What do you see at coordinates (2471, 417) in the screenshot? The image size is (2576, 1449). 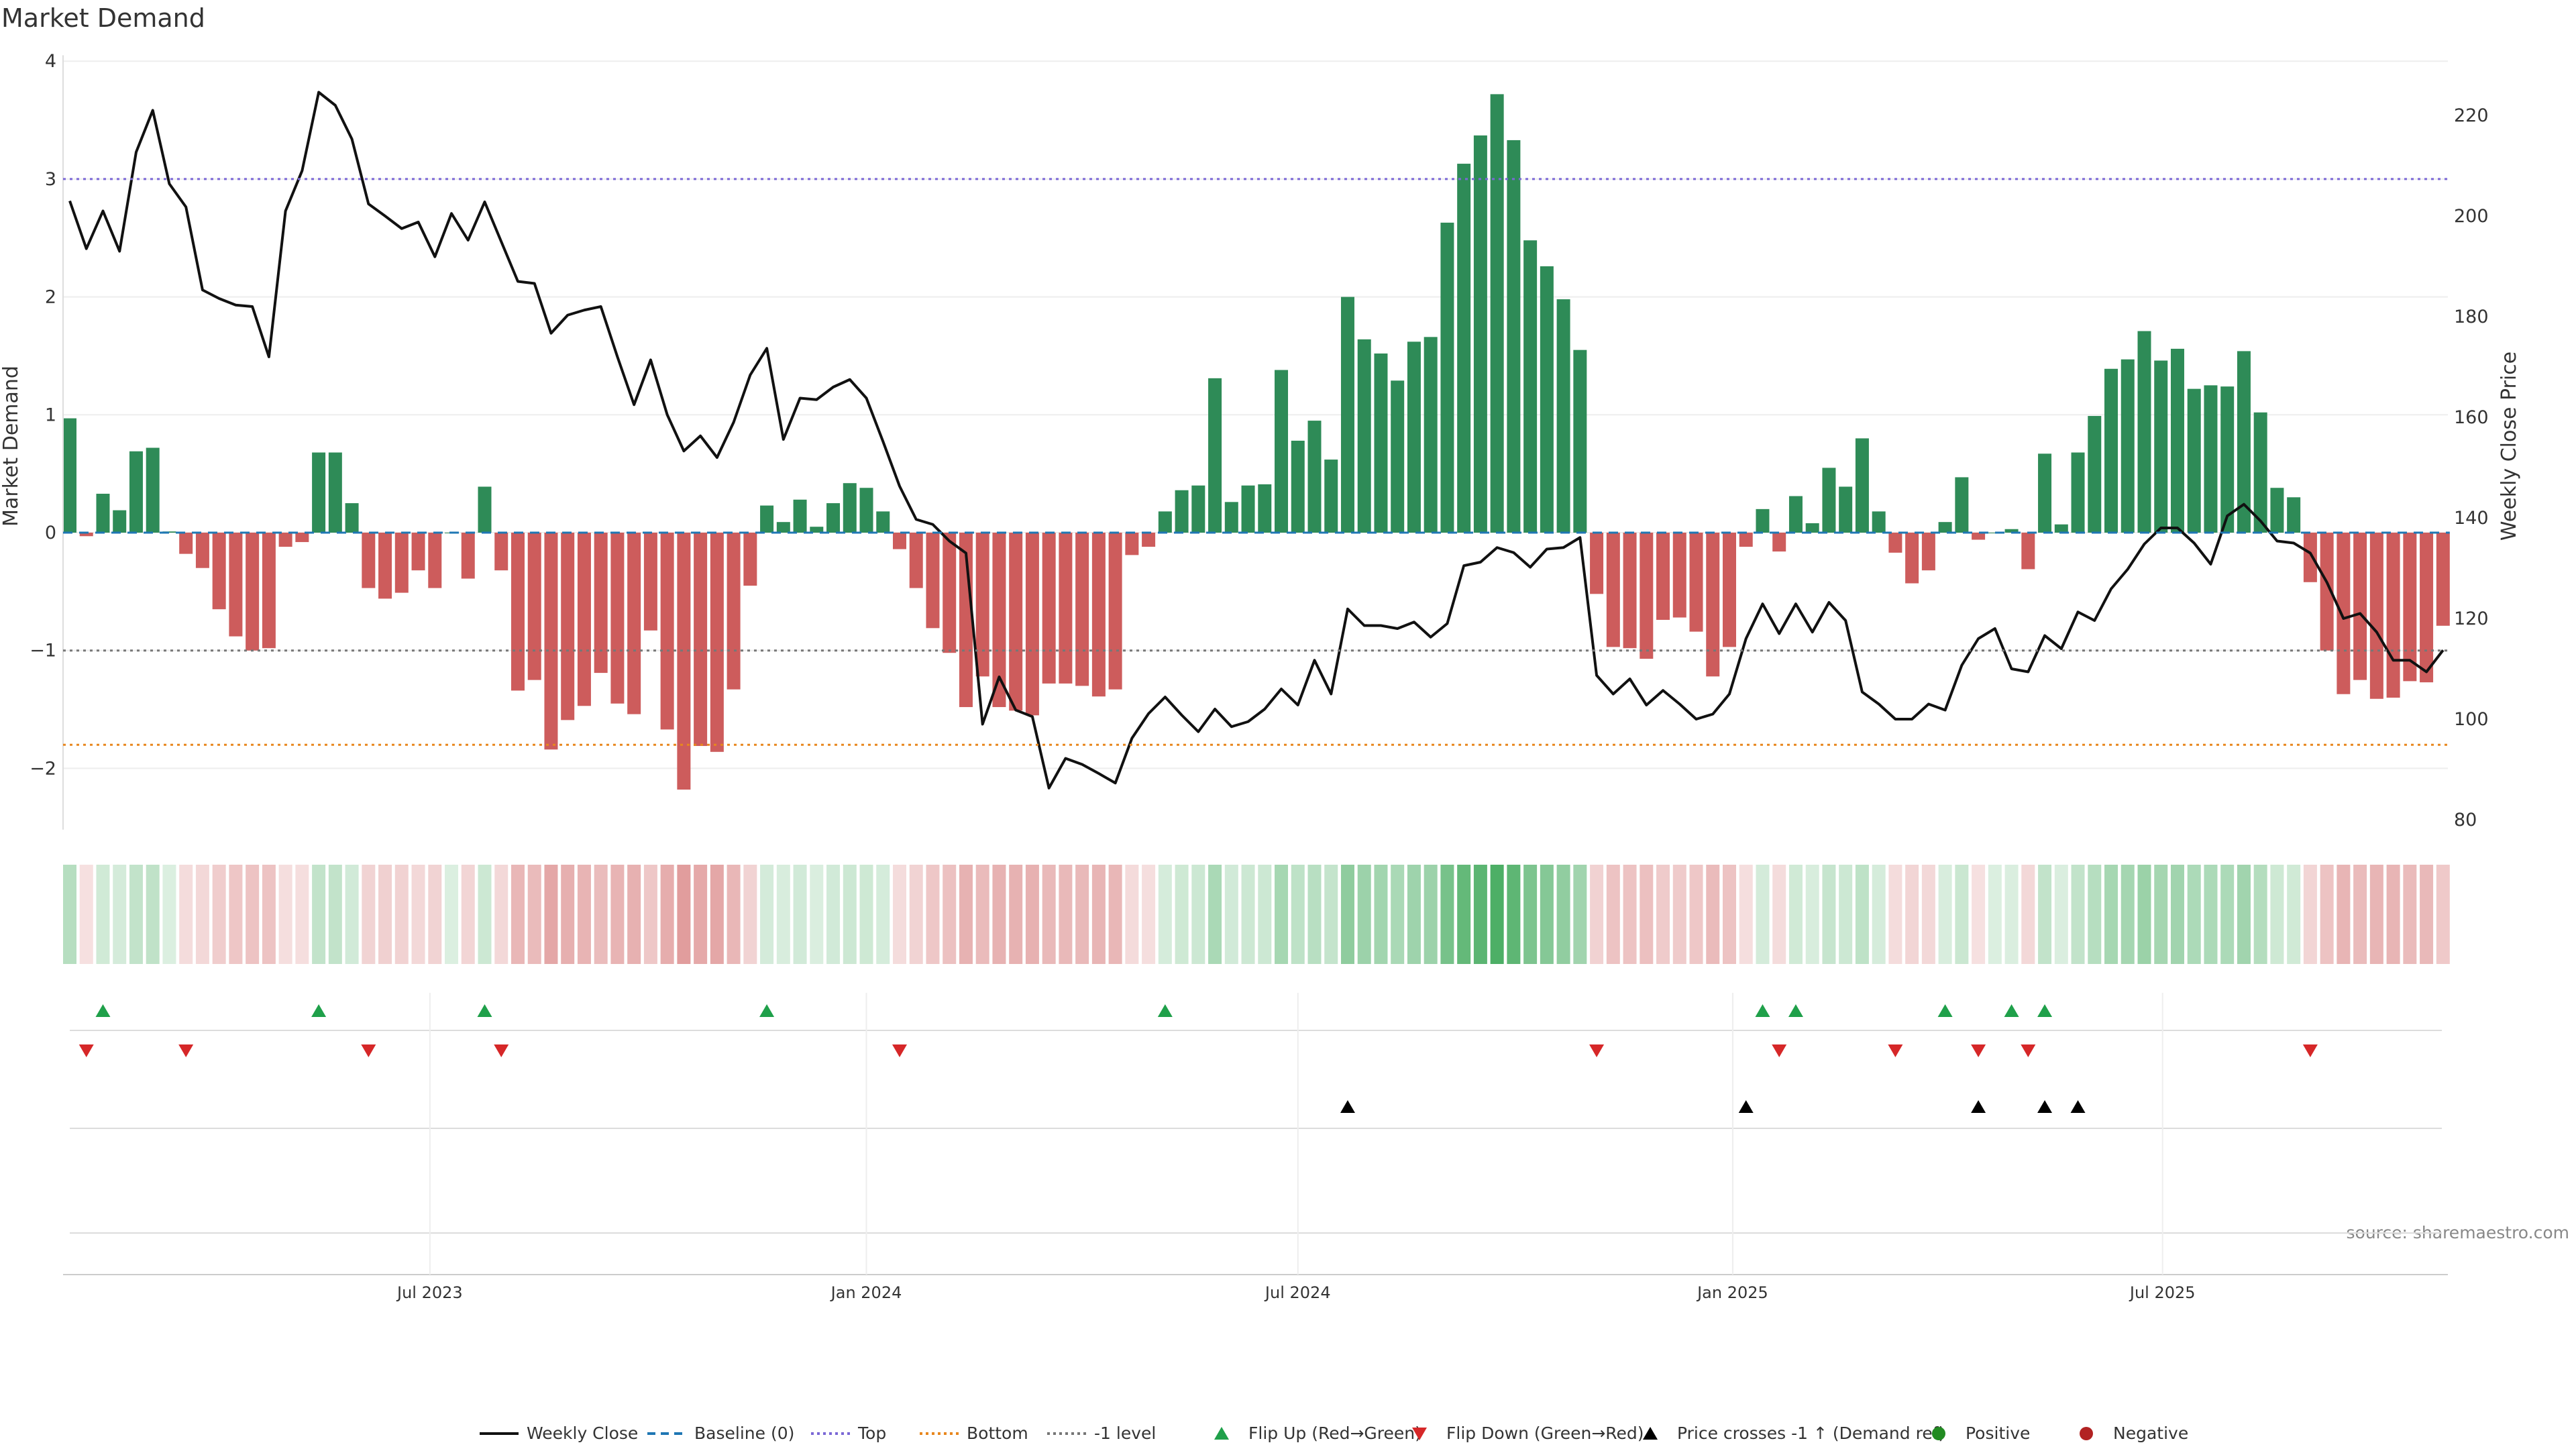 I see `y2-tick-label: 160` at bounding box center [2471, 417].